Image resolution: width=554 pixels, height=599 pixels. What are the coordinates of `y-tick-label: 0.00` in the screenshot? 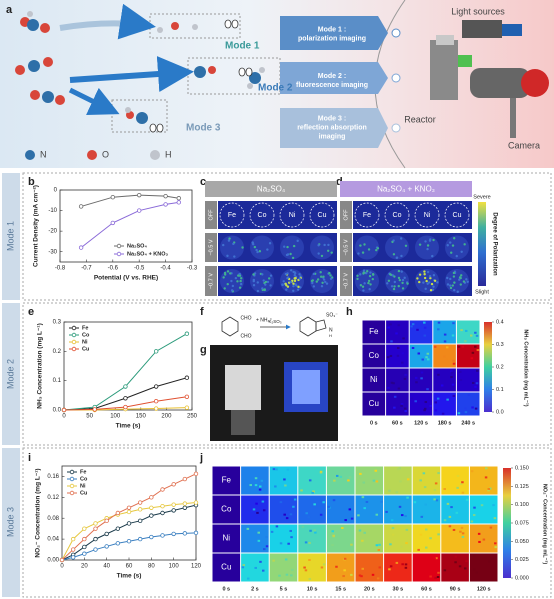 It's located at (53, 561).